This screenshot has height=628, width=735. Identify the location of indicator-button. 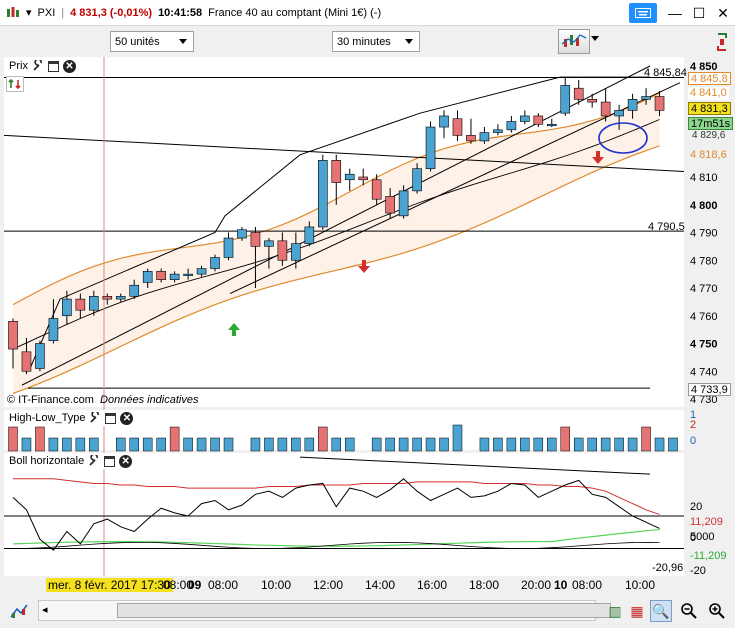
(574, 41).